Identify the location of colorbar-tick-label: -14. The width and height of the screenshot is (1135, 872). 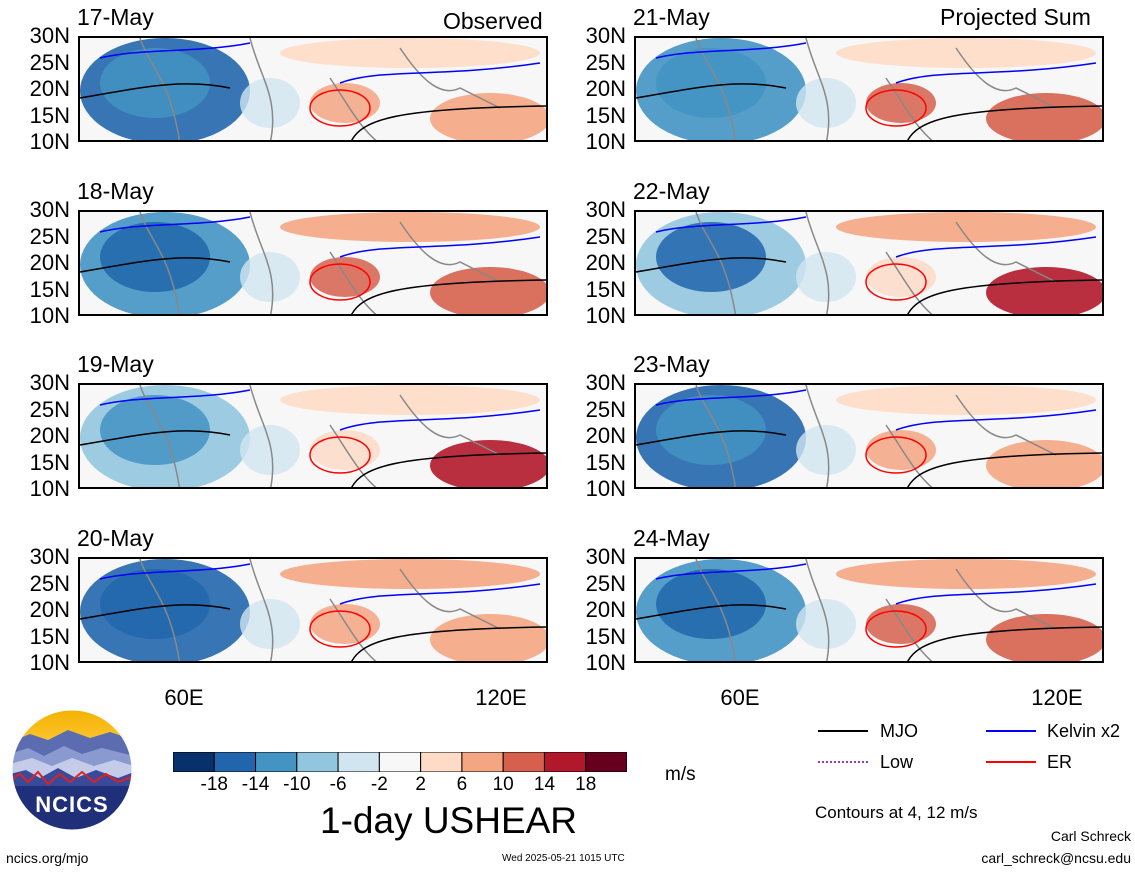
(255, 784).